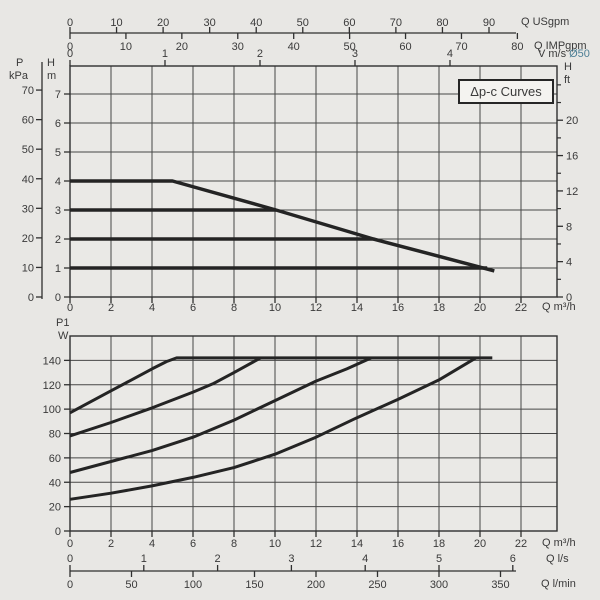 The height and width of the screenshot is (600, 600). I want to click on meter-tick-label: 3, so click(58, 211).